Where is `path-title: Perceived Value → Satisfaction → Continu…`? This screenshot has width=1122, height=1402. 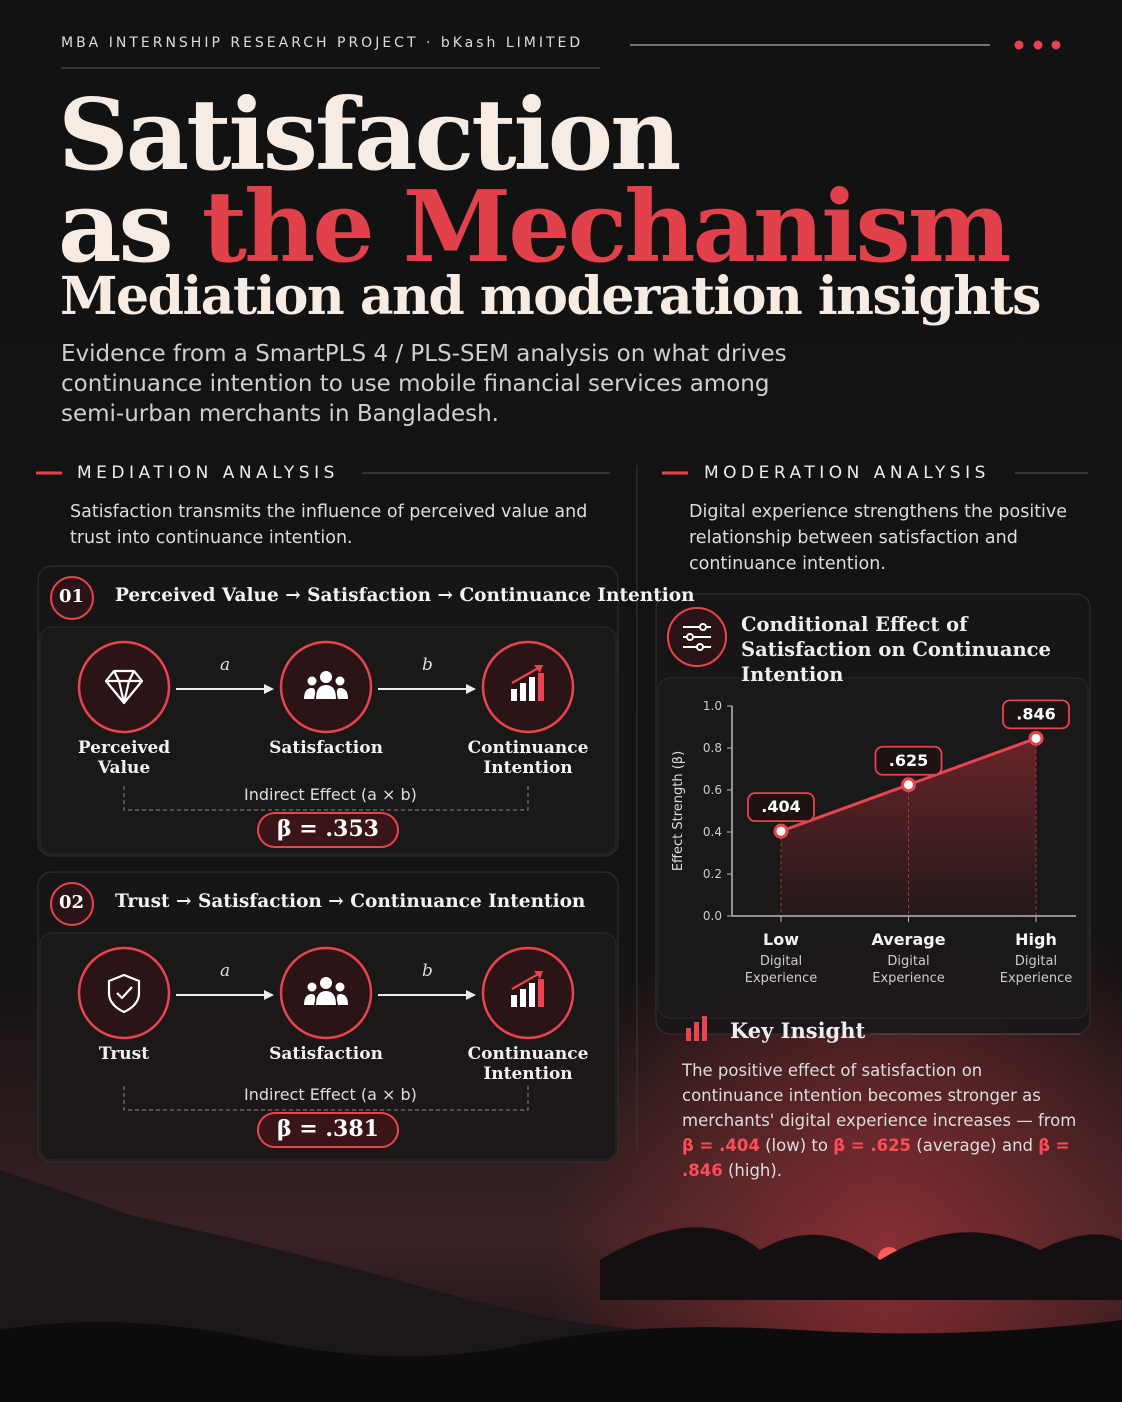 path-title: Perceived Value → Satisfaction → Continu… is located at coordinates (405, 595).